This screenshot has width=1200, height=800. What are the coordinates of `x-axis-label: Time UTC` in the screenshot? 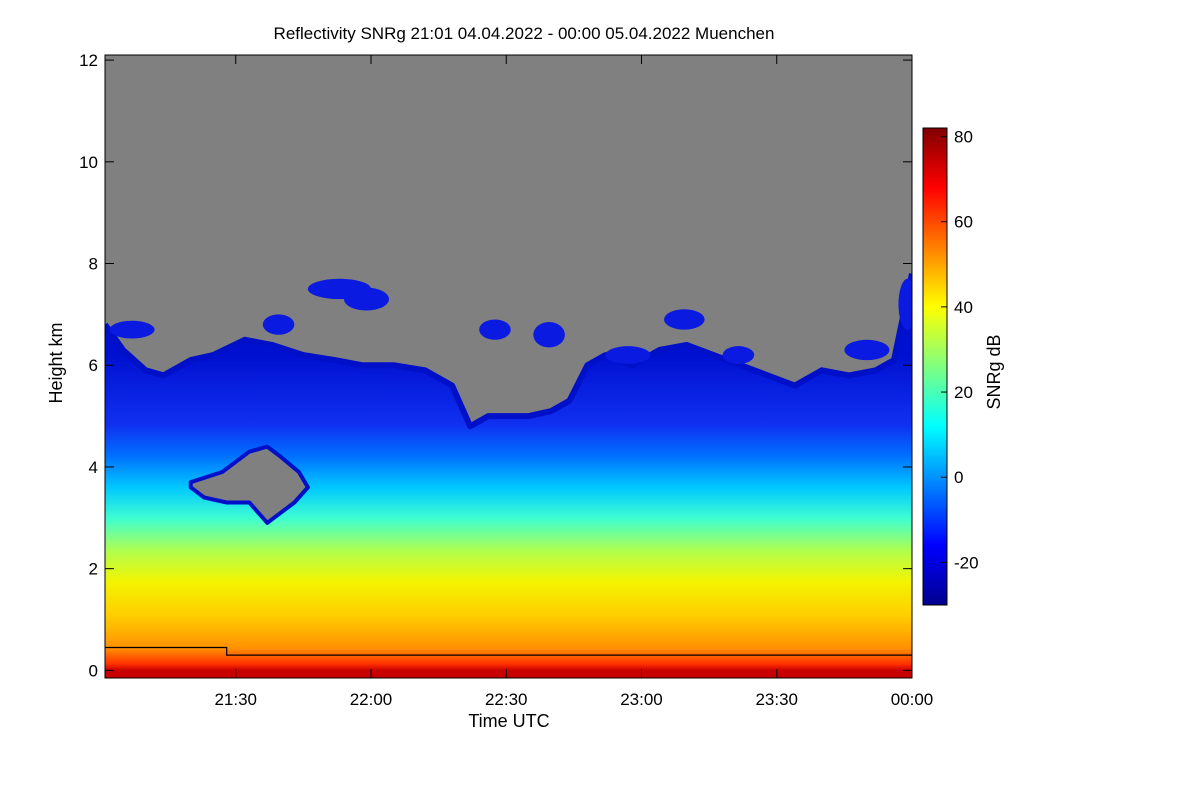 It's located at (508, 721).